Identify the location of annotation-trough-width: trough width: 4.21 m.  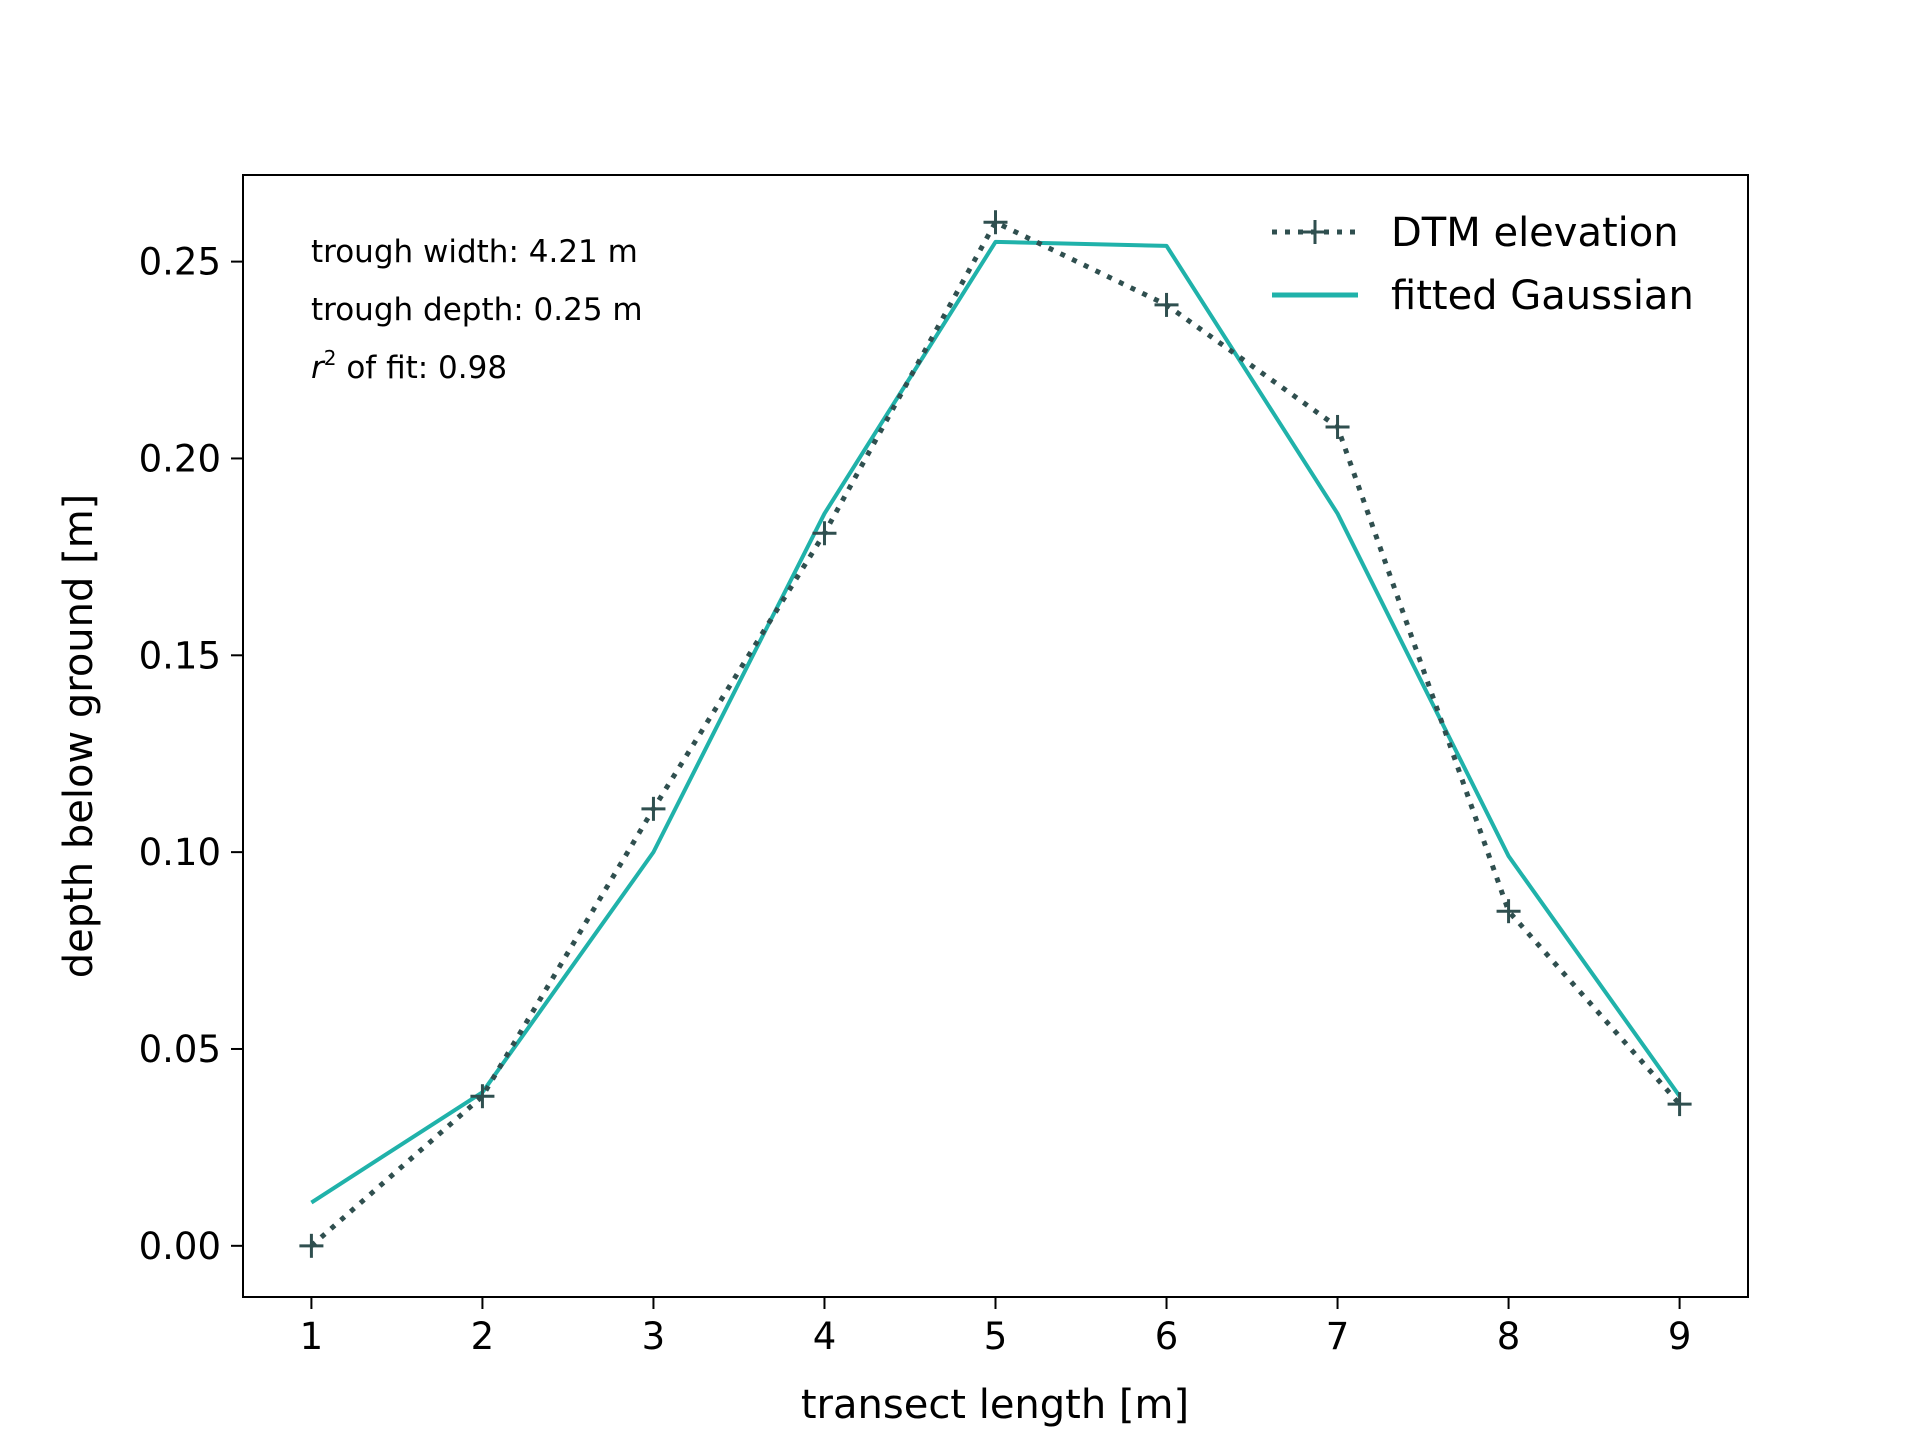
(474, 252).